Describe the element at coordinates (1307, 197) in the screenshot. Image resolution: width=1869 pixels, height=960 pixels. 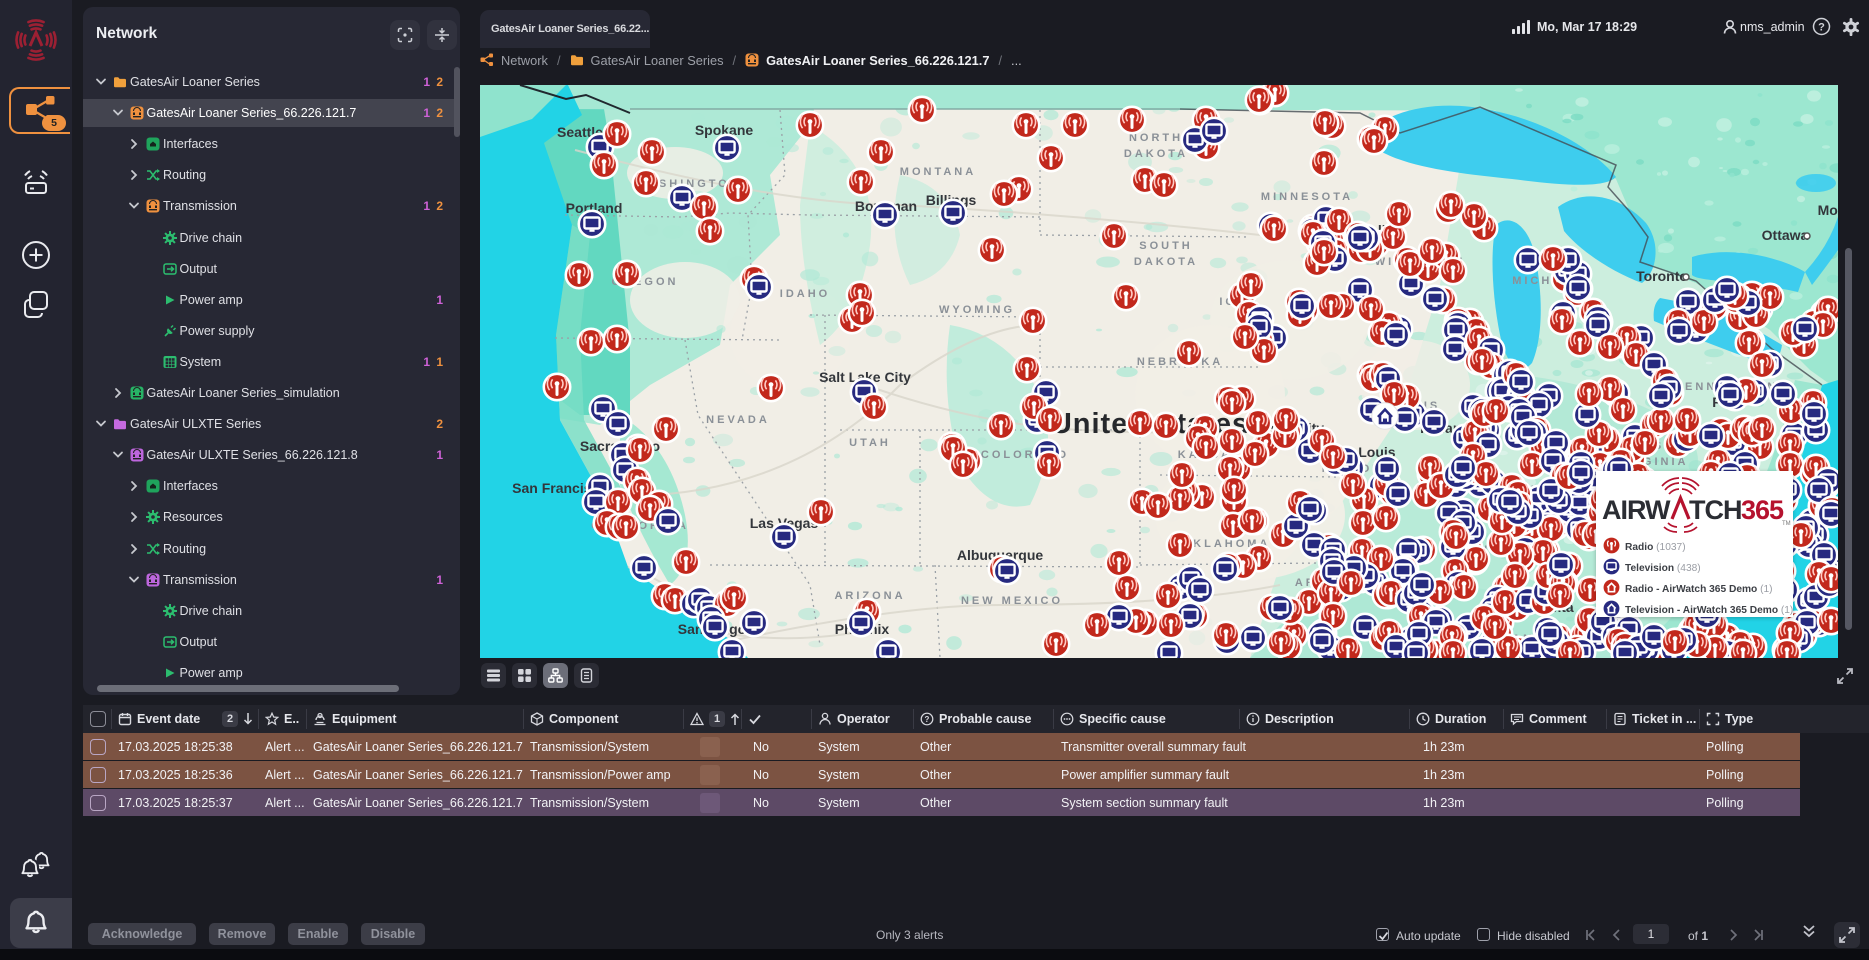
I see `svg-text: MINNESOTA` at that location.